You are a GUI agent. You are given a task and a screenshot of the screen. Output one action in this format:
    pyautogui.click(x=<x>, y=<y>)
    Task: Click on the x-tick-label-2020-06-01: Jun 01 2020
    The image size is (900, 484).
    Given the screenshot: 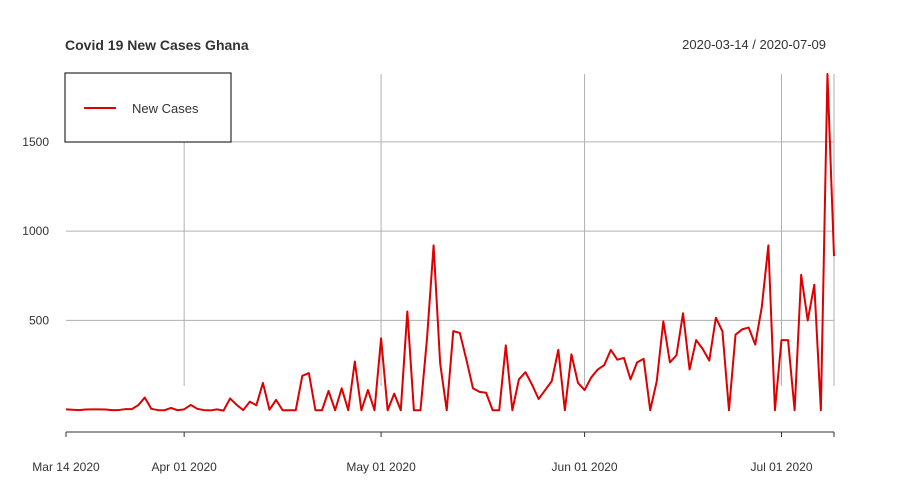 What is the action you would take?
    pyautogui.click(x=585, y=467)
    